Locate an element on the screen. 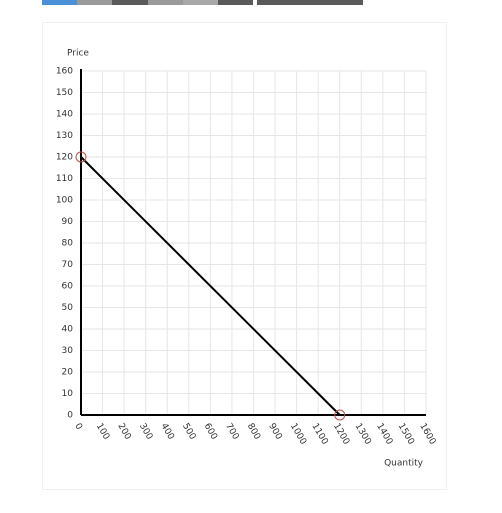 The height and width of the screenshot is (513, 502). y-tick-label: 0 is located at coordinates (70, 416).